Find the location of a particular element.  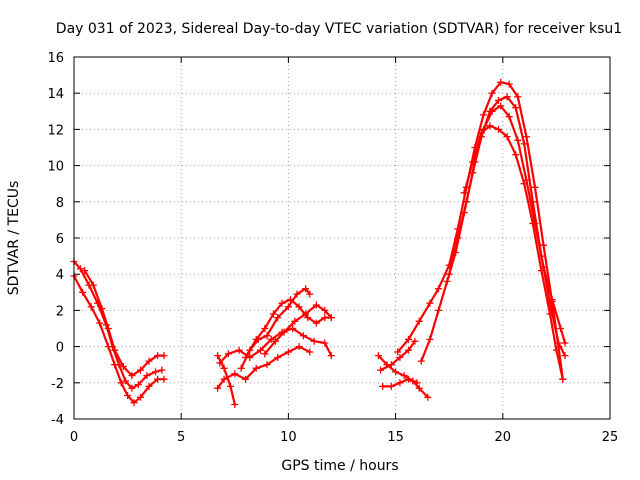

series-line is located at coordinates (263, 367).